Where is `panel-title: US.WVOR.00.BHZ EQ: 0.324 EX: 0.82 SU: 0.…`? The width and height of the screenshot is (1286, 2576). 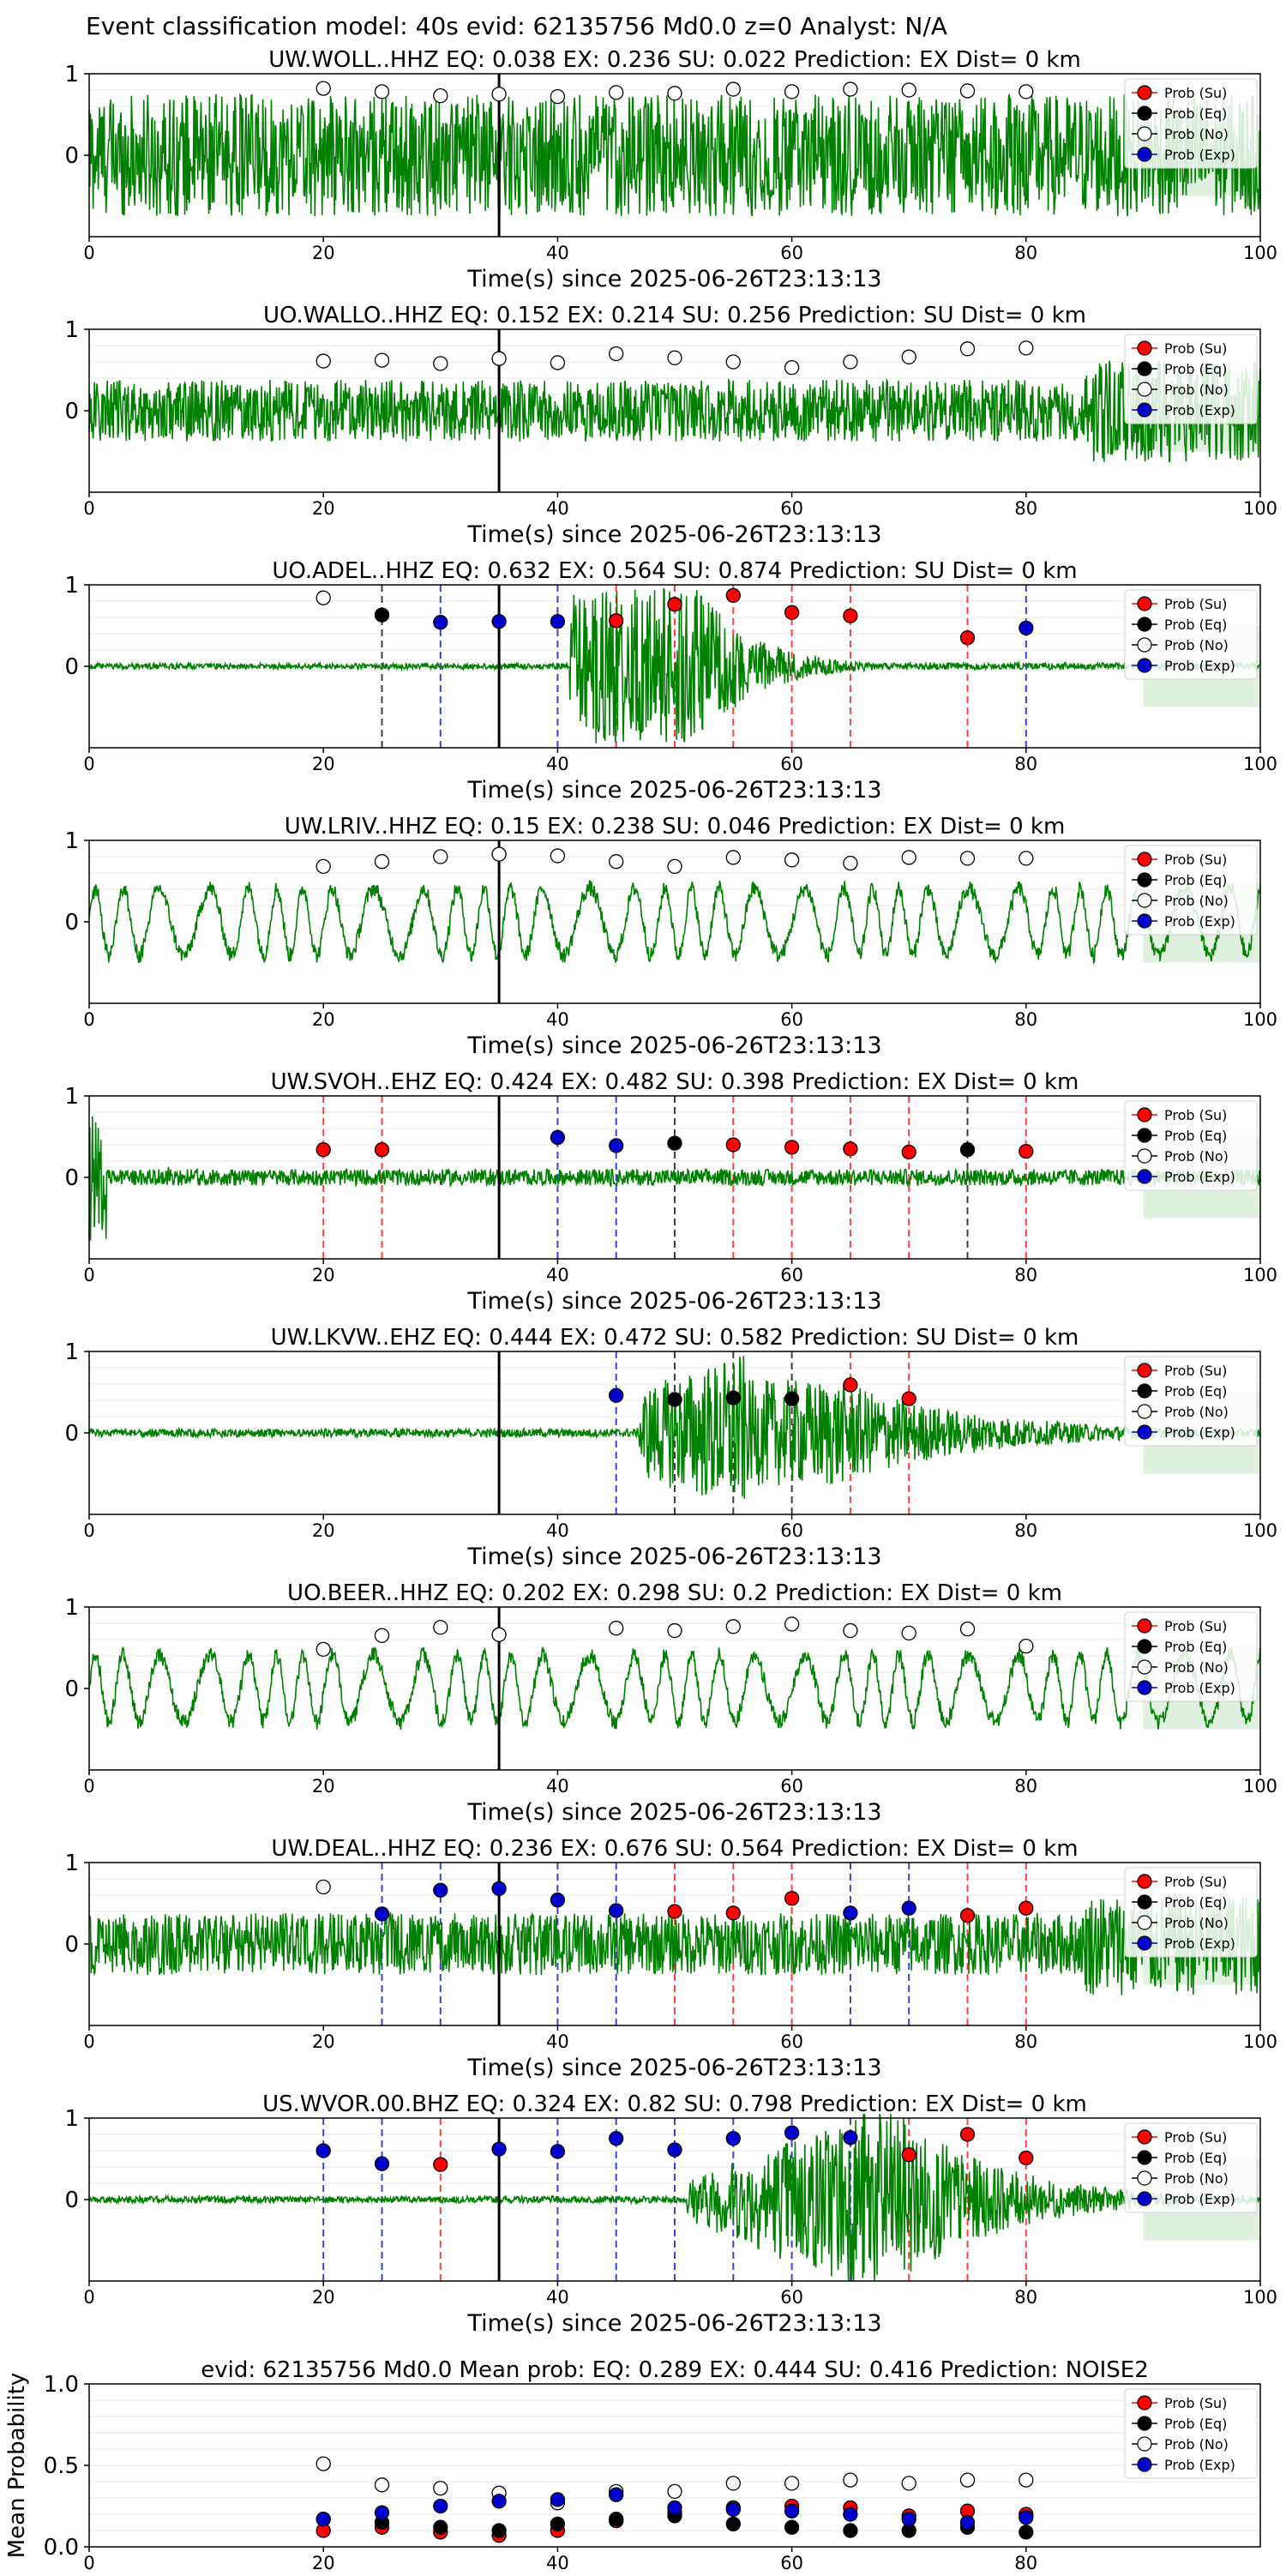 panel-title: US.WVOR.00.BHZ EQ: 0.324 EX: 0.82 SU: 0.… is located at coordinates (674, 2104).